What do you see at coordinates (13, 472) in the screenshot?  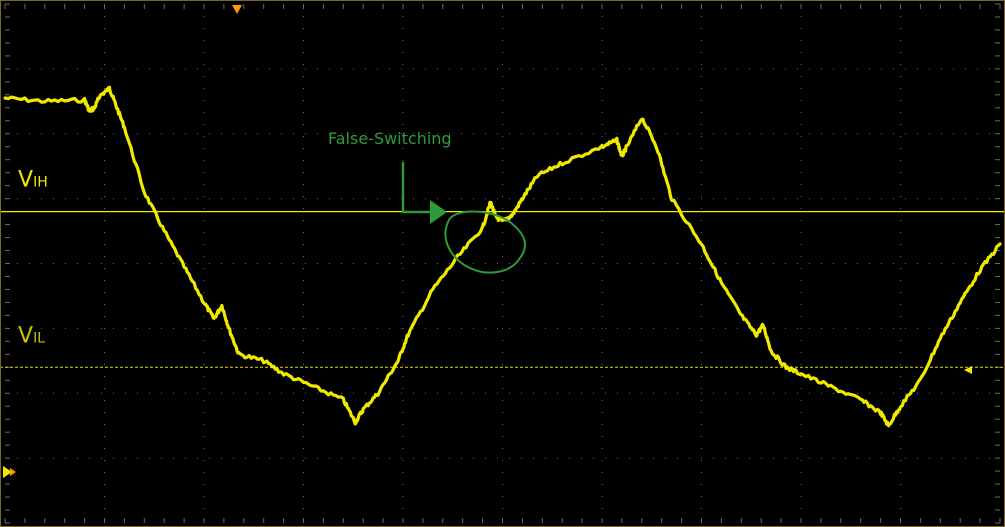 I see `channel-ground-marker-inner` at bounding box center [13, 472].